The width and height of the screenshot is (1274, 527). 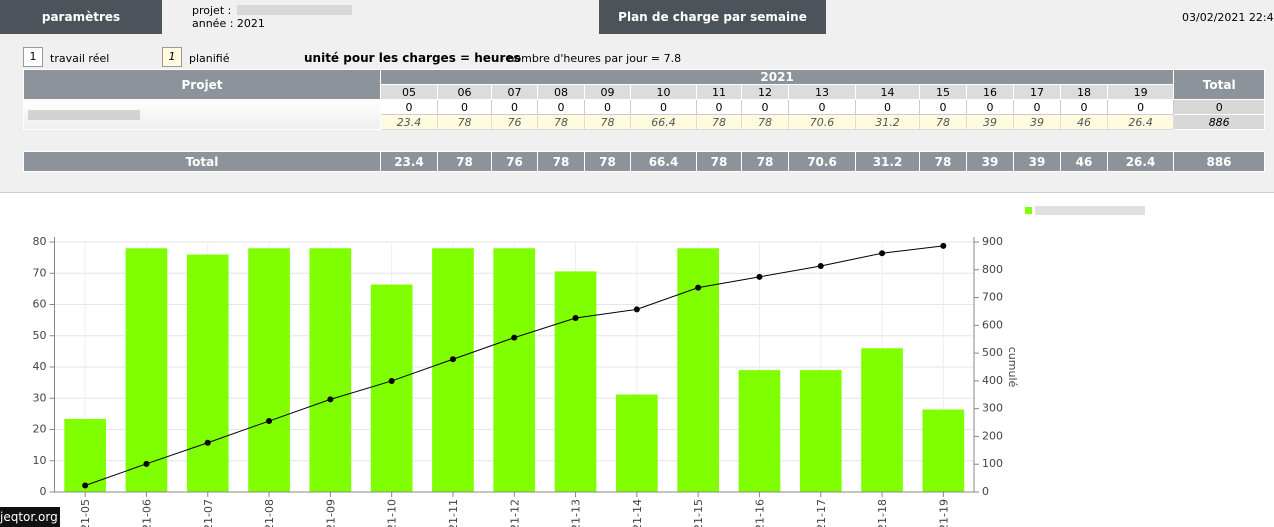 I want to click on project-header: Projet, so click(x=202, y=84).